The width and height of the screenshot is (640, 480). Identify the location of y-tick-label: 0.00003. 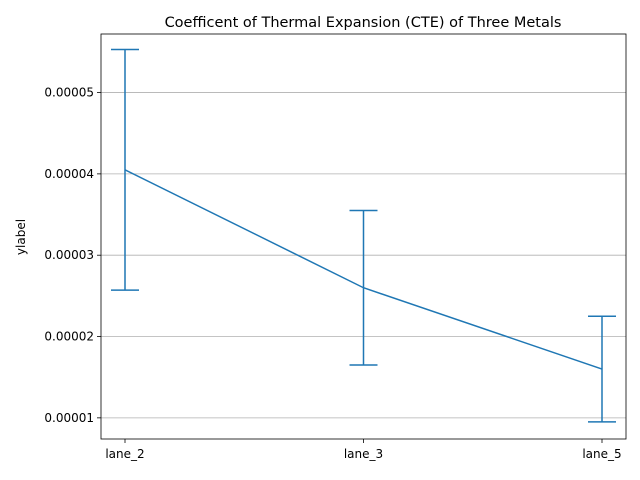
(69, 255).